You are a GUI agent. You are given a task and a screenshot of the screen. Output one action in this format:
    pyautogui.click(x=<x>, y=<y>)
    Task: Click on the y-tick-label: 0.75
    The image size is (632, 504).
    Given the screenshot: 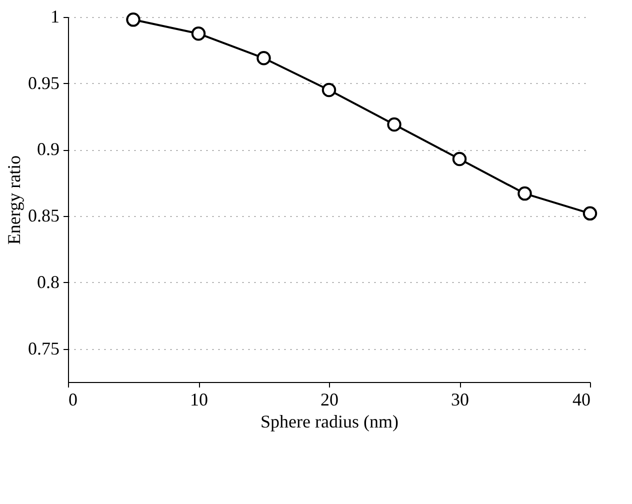 What is the action you would take?
    pyautogui.click(x=44, y=348)
    